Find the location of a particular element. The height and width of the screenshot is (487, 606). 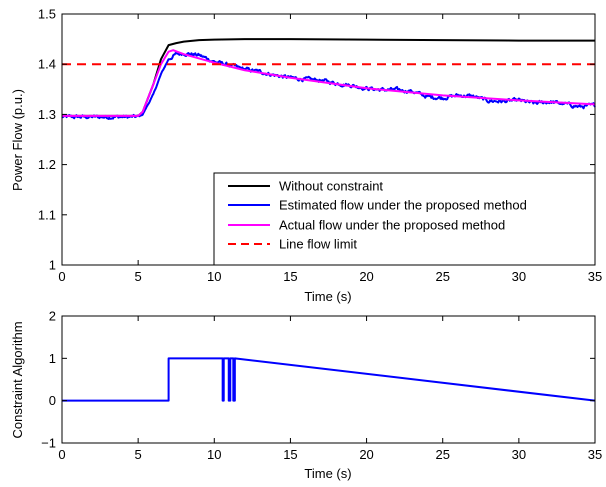

y-tick-label: 1.4 is located at coordinates (47, 64).